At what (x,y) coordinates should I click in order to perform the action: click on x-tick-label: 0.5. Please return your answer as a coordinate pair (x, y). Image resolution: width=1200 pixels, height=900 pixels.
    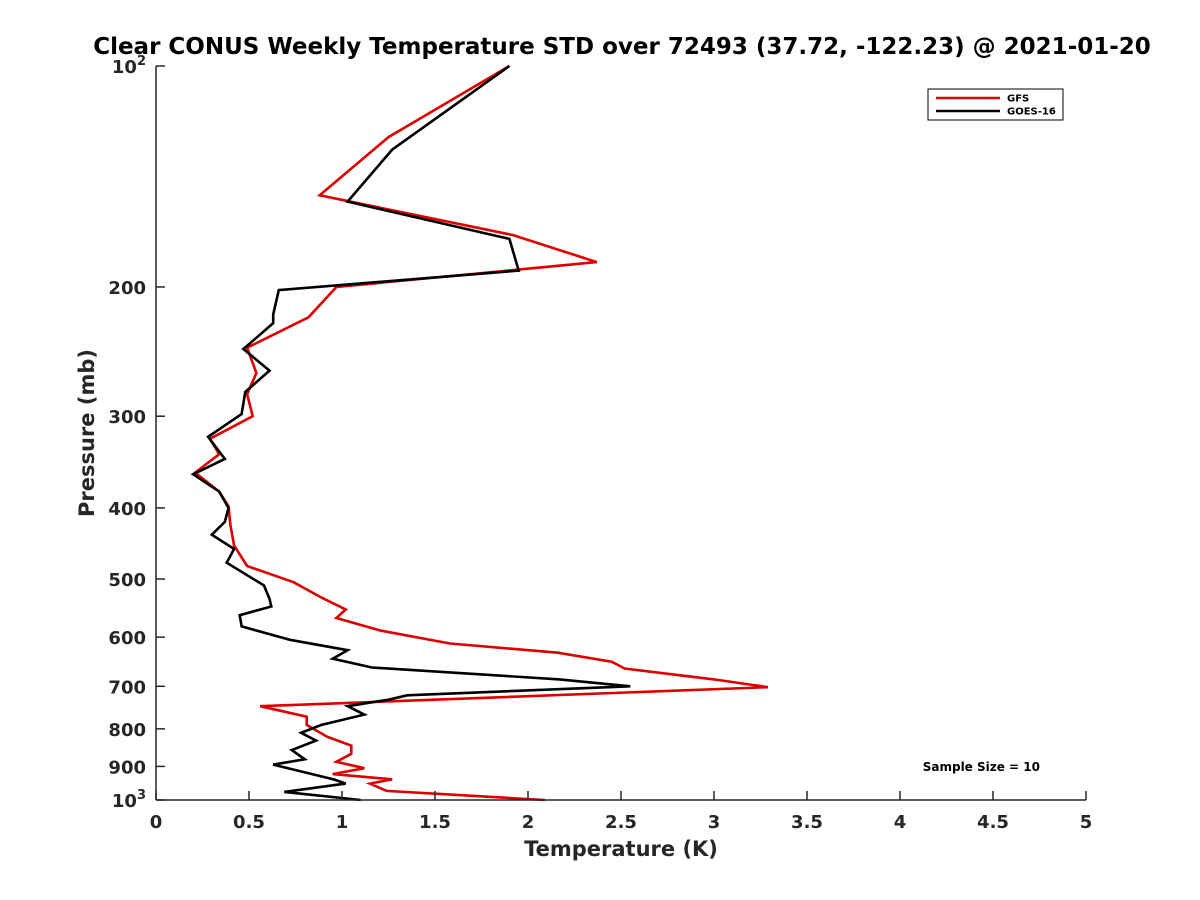
    Looking at the image, I should click on (249, 822).